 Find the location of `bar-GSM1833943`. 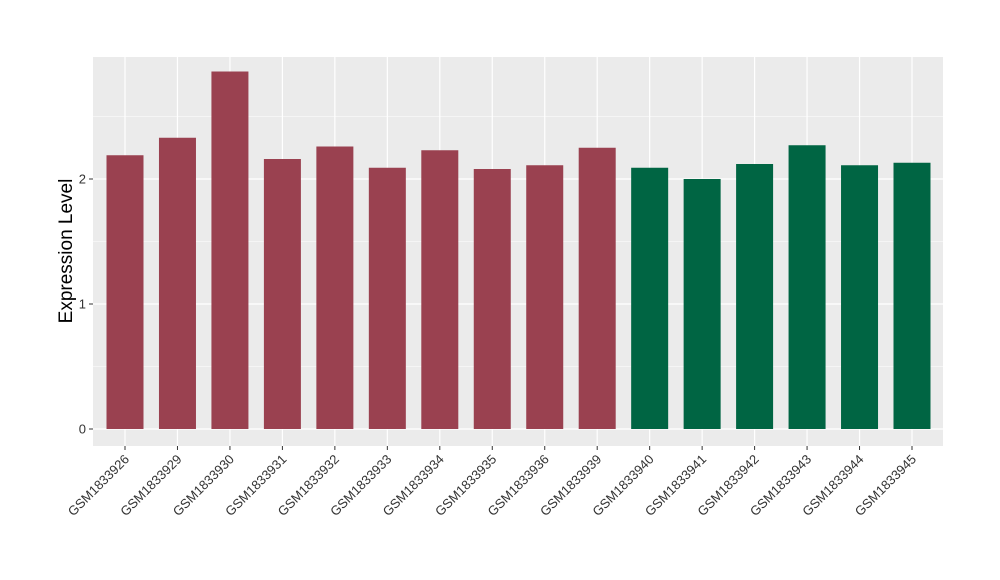

bar-GSM1833943 is located at coordinates (807, 287).